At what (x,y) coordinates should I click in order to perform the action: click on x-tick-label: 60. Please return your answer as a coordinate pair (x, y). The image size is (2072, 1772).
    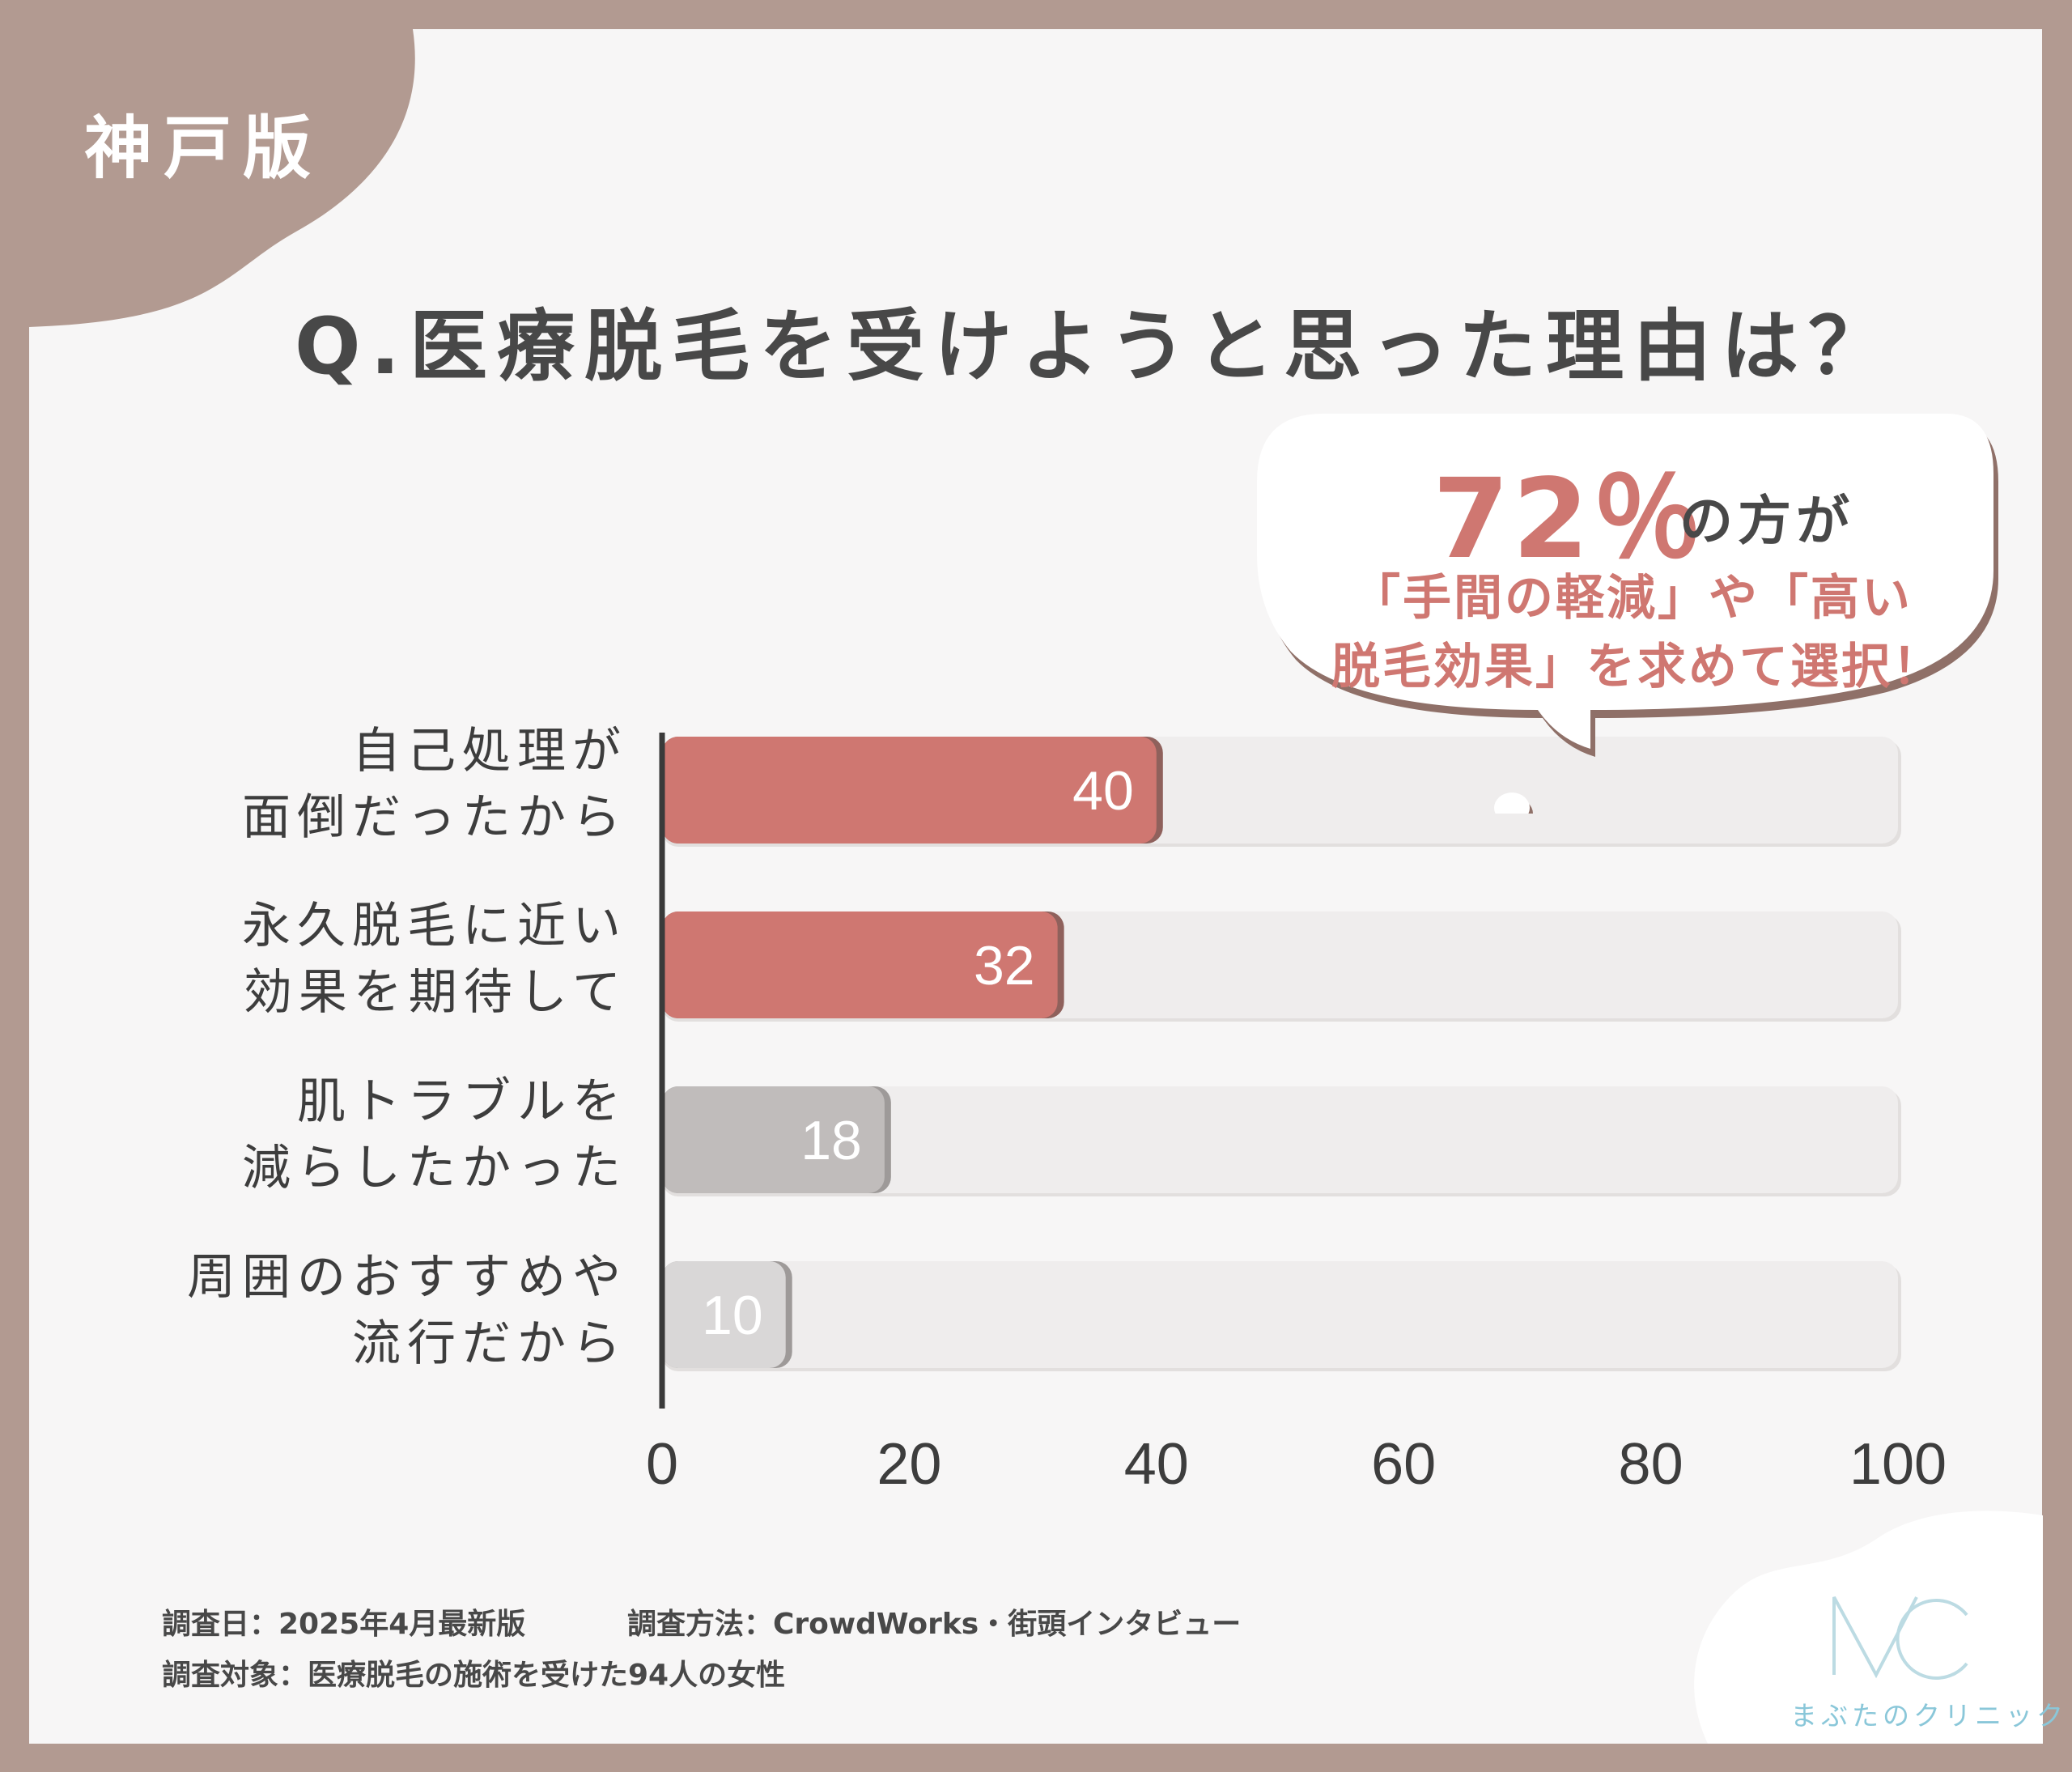
    Looking at the image, I should click on (1403, 1465).